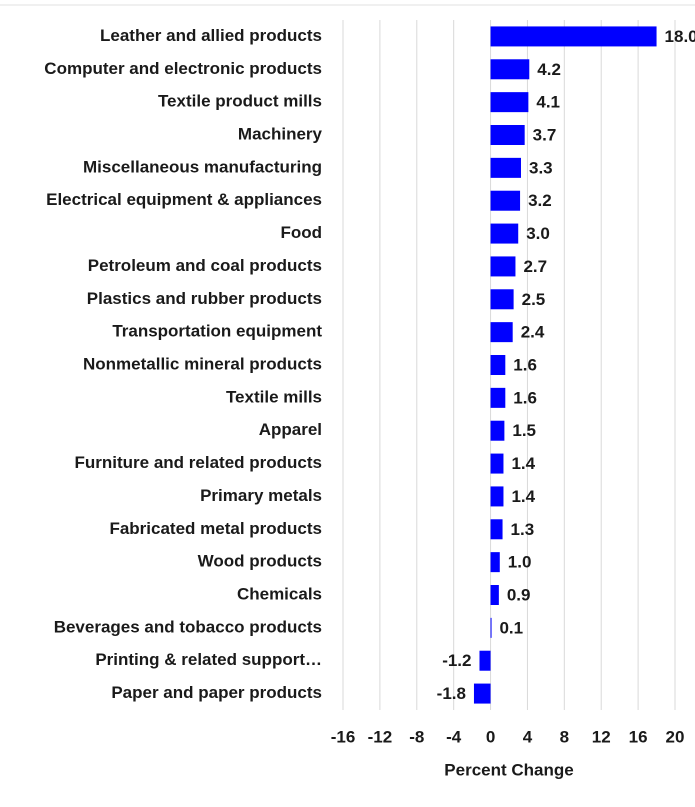 Image resolution: width=695 pixels, height=807 pixels. What do you see at coordinates (188, 626) in the screenshot?
I see `y-tick-label: Beverages and tobacco products` at bounding box center [188, 626].